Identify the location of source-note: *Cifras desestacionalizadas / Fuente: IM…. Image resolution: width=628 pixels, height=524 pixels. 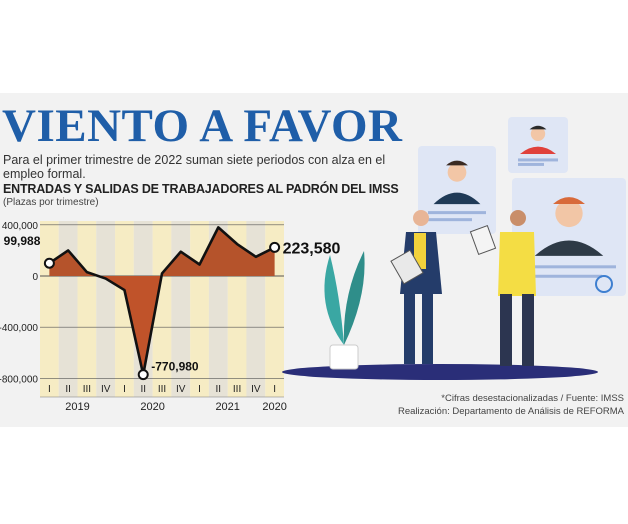
(532, 398).